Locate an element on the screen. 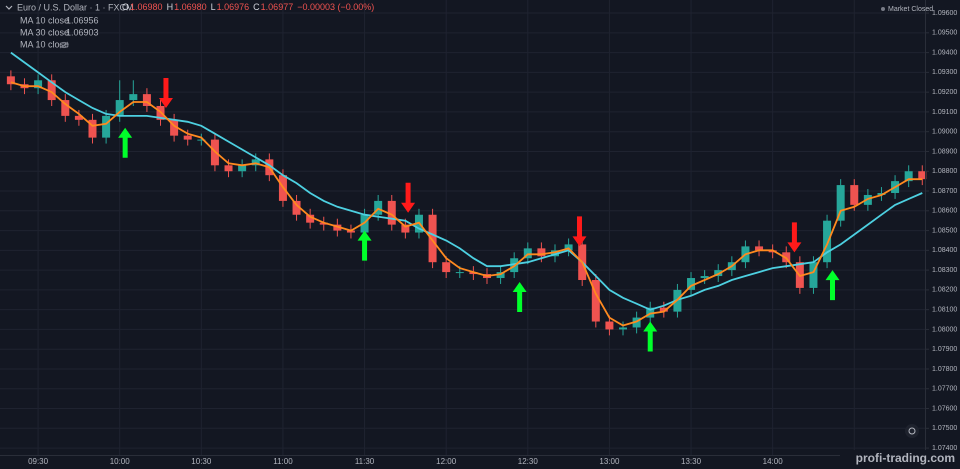 The height and width of the screenshot is (469, 960). ohlc-label: L is located at coordinates (213, 7).